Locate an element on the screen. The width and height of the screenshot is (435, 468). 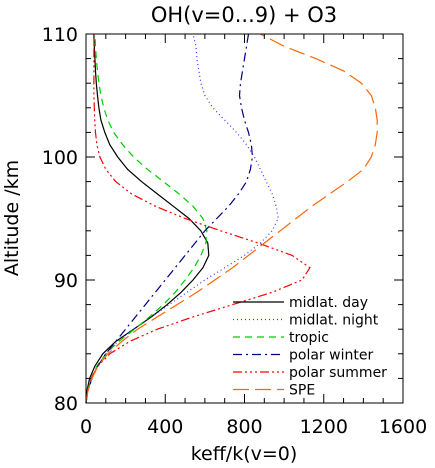
legend-label: polar winter is located at coordinates (331, 356).